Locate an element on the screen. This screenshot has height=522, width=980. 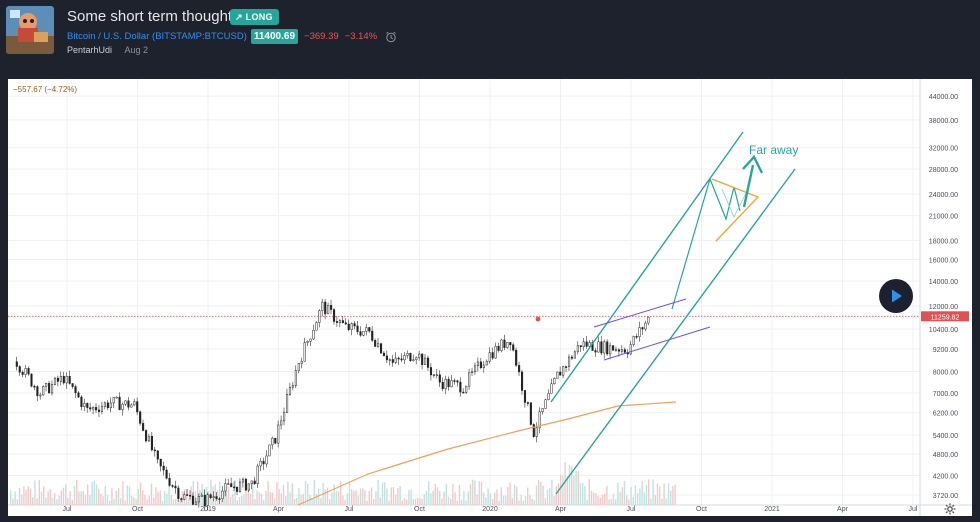
author-avatar is located at coordinates (30, 30).